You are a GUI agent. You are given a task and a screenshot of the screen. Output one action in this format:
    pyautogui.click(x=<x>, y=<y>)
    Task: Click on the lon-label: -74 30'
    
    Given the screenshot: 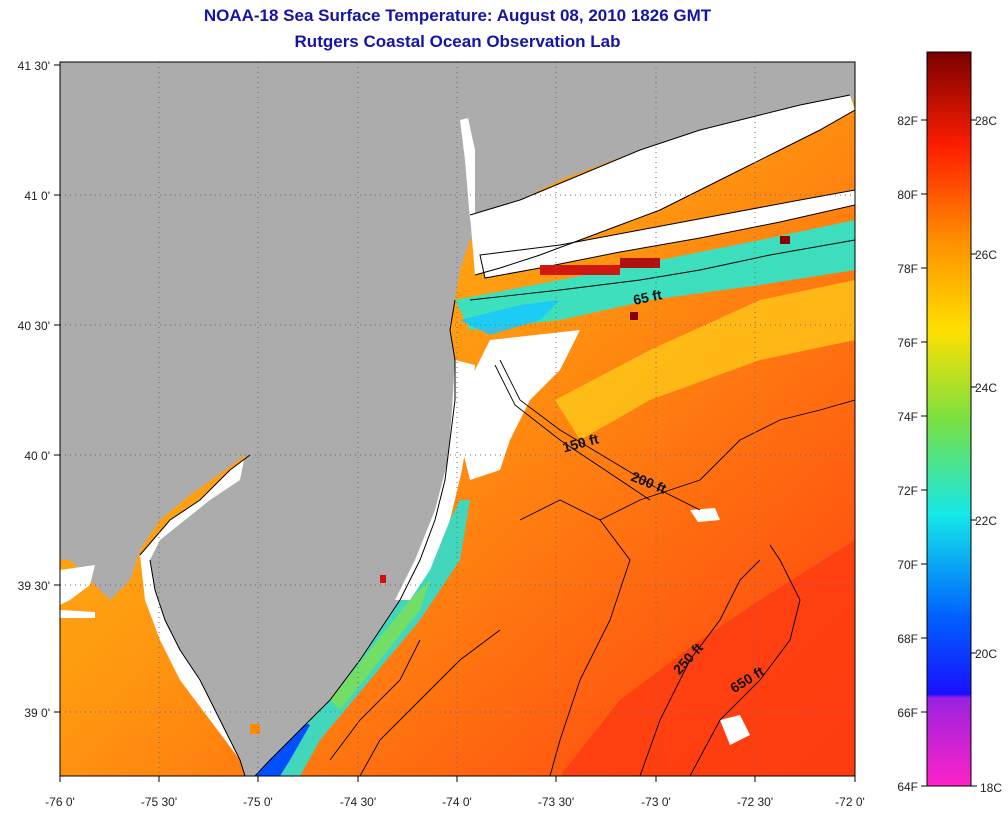 What is the action you would take?
    pyautogui.click(x=358, y=802)
    